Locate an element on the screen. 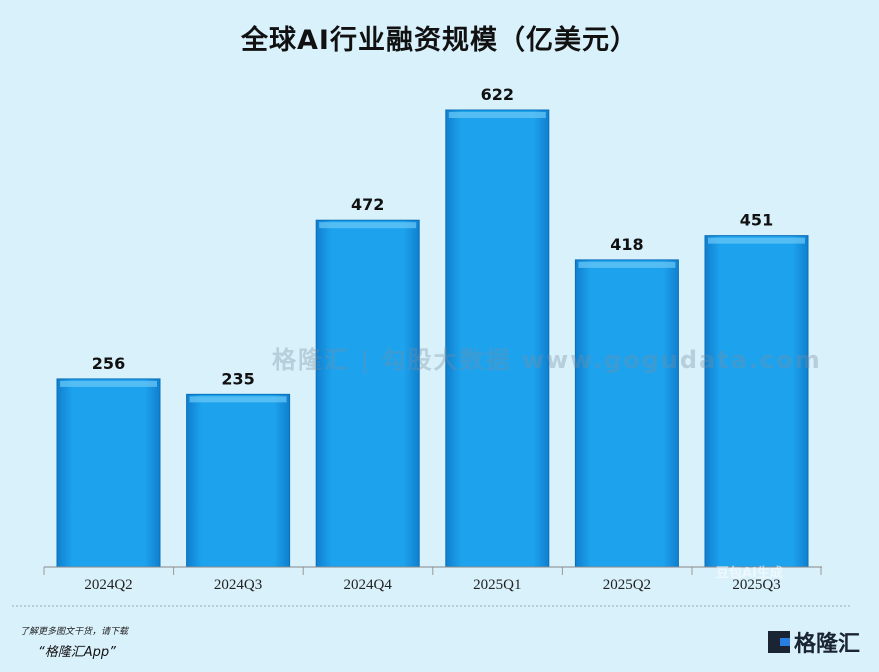  logo: 格隆汇 is located at coordinates (814, 642).